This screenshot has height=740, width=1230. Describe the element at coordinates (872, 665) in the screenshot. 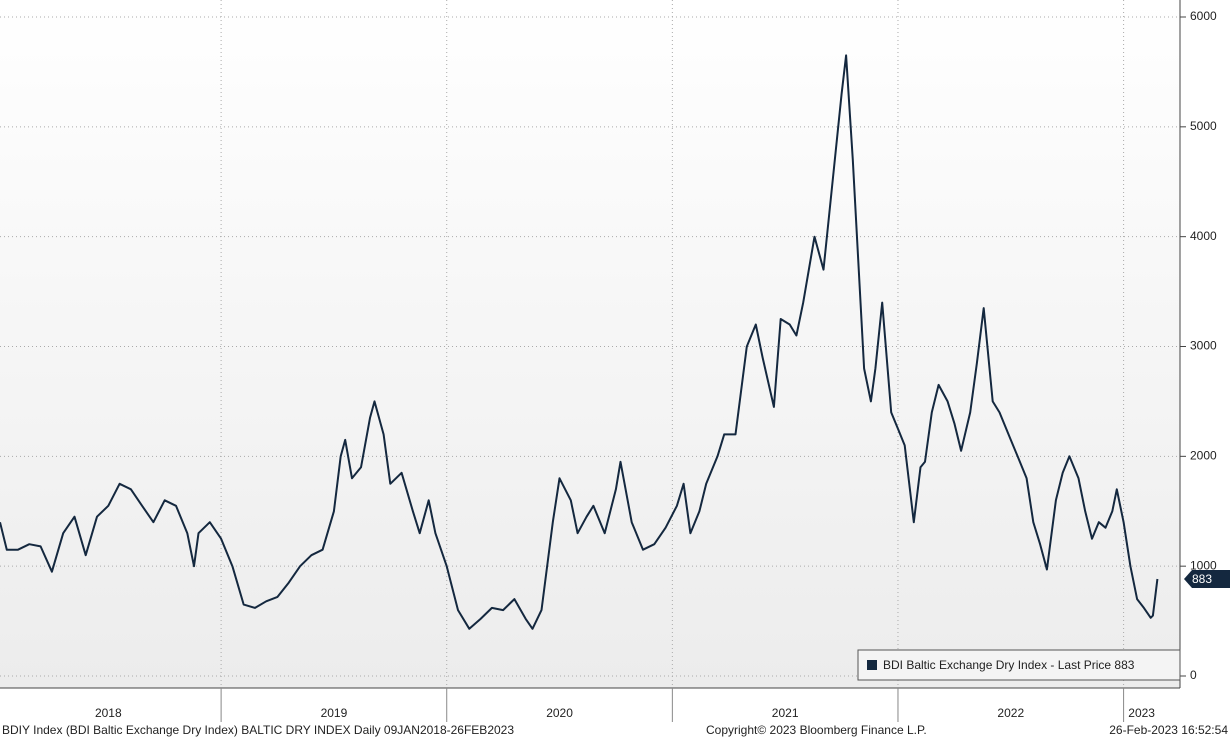

I see `legend-swatch` at that location.